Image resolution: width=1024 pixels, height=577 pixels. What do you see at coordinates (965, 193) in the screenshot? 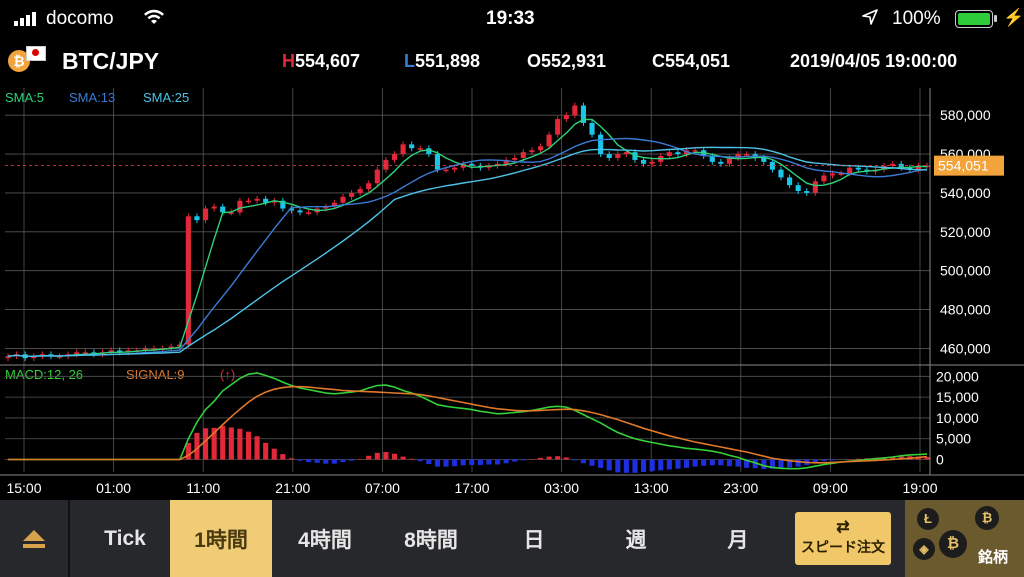
I see `price-tick-label: 540,000` at bounding box center [965, 193].